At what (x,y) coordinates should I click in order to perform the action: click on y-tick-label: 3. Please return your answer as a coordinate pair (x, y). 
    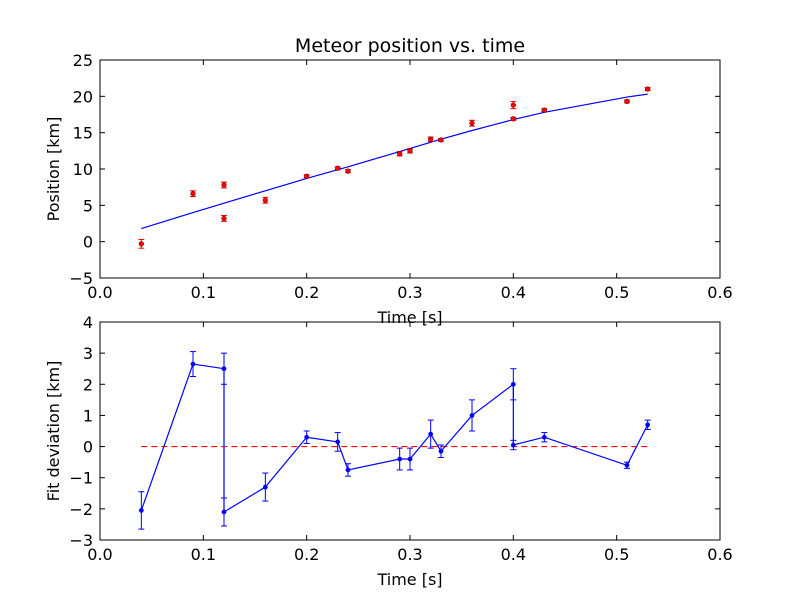
    Looking at the image, I should click on (88, 353).